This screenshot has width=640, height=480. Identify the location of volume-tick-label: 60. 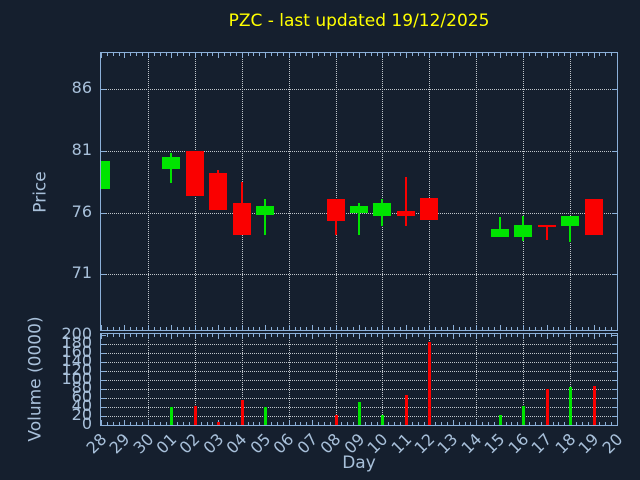
(81, 397).